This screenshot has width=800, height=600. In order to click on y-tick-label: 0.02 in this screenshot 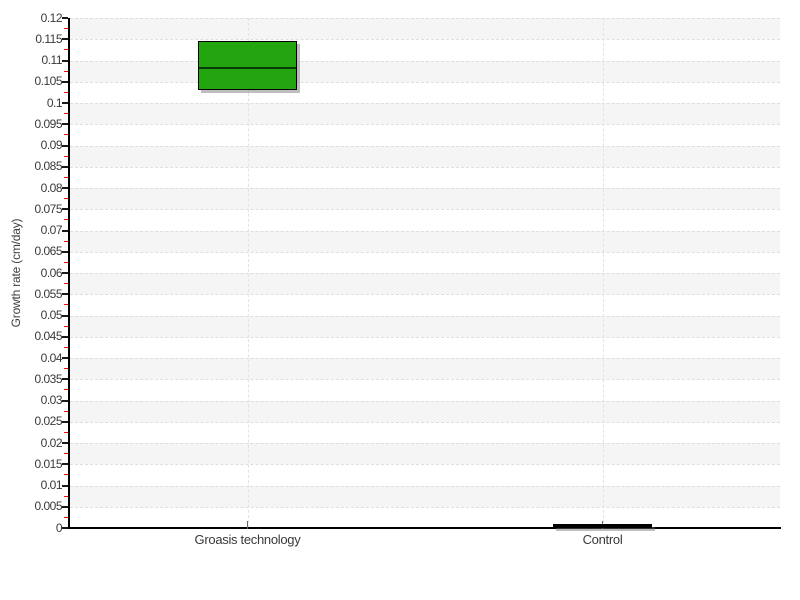, I will do `click(51, 442)`.